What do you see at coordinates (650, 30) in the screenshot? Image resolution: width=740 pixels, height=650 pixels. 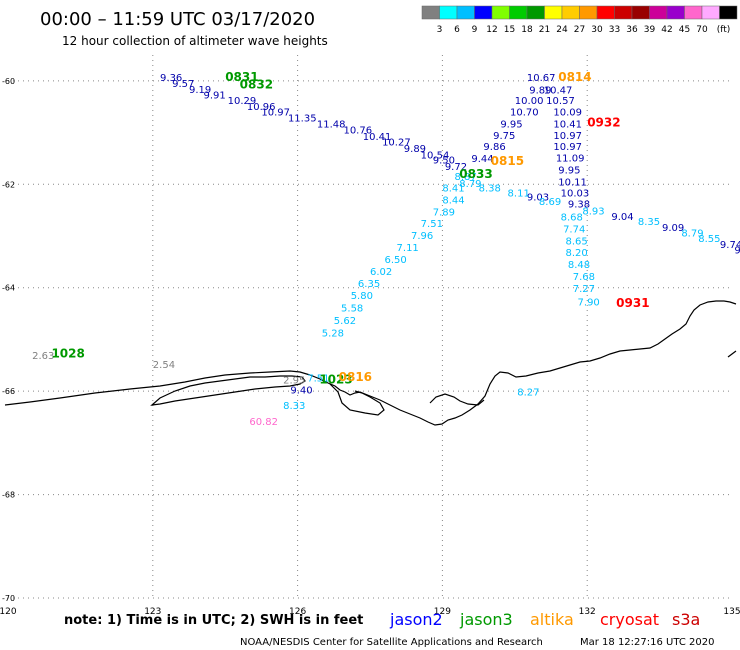 I see `colorbar-label: 39` at bounding box center [650, 30].